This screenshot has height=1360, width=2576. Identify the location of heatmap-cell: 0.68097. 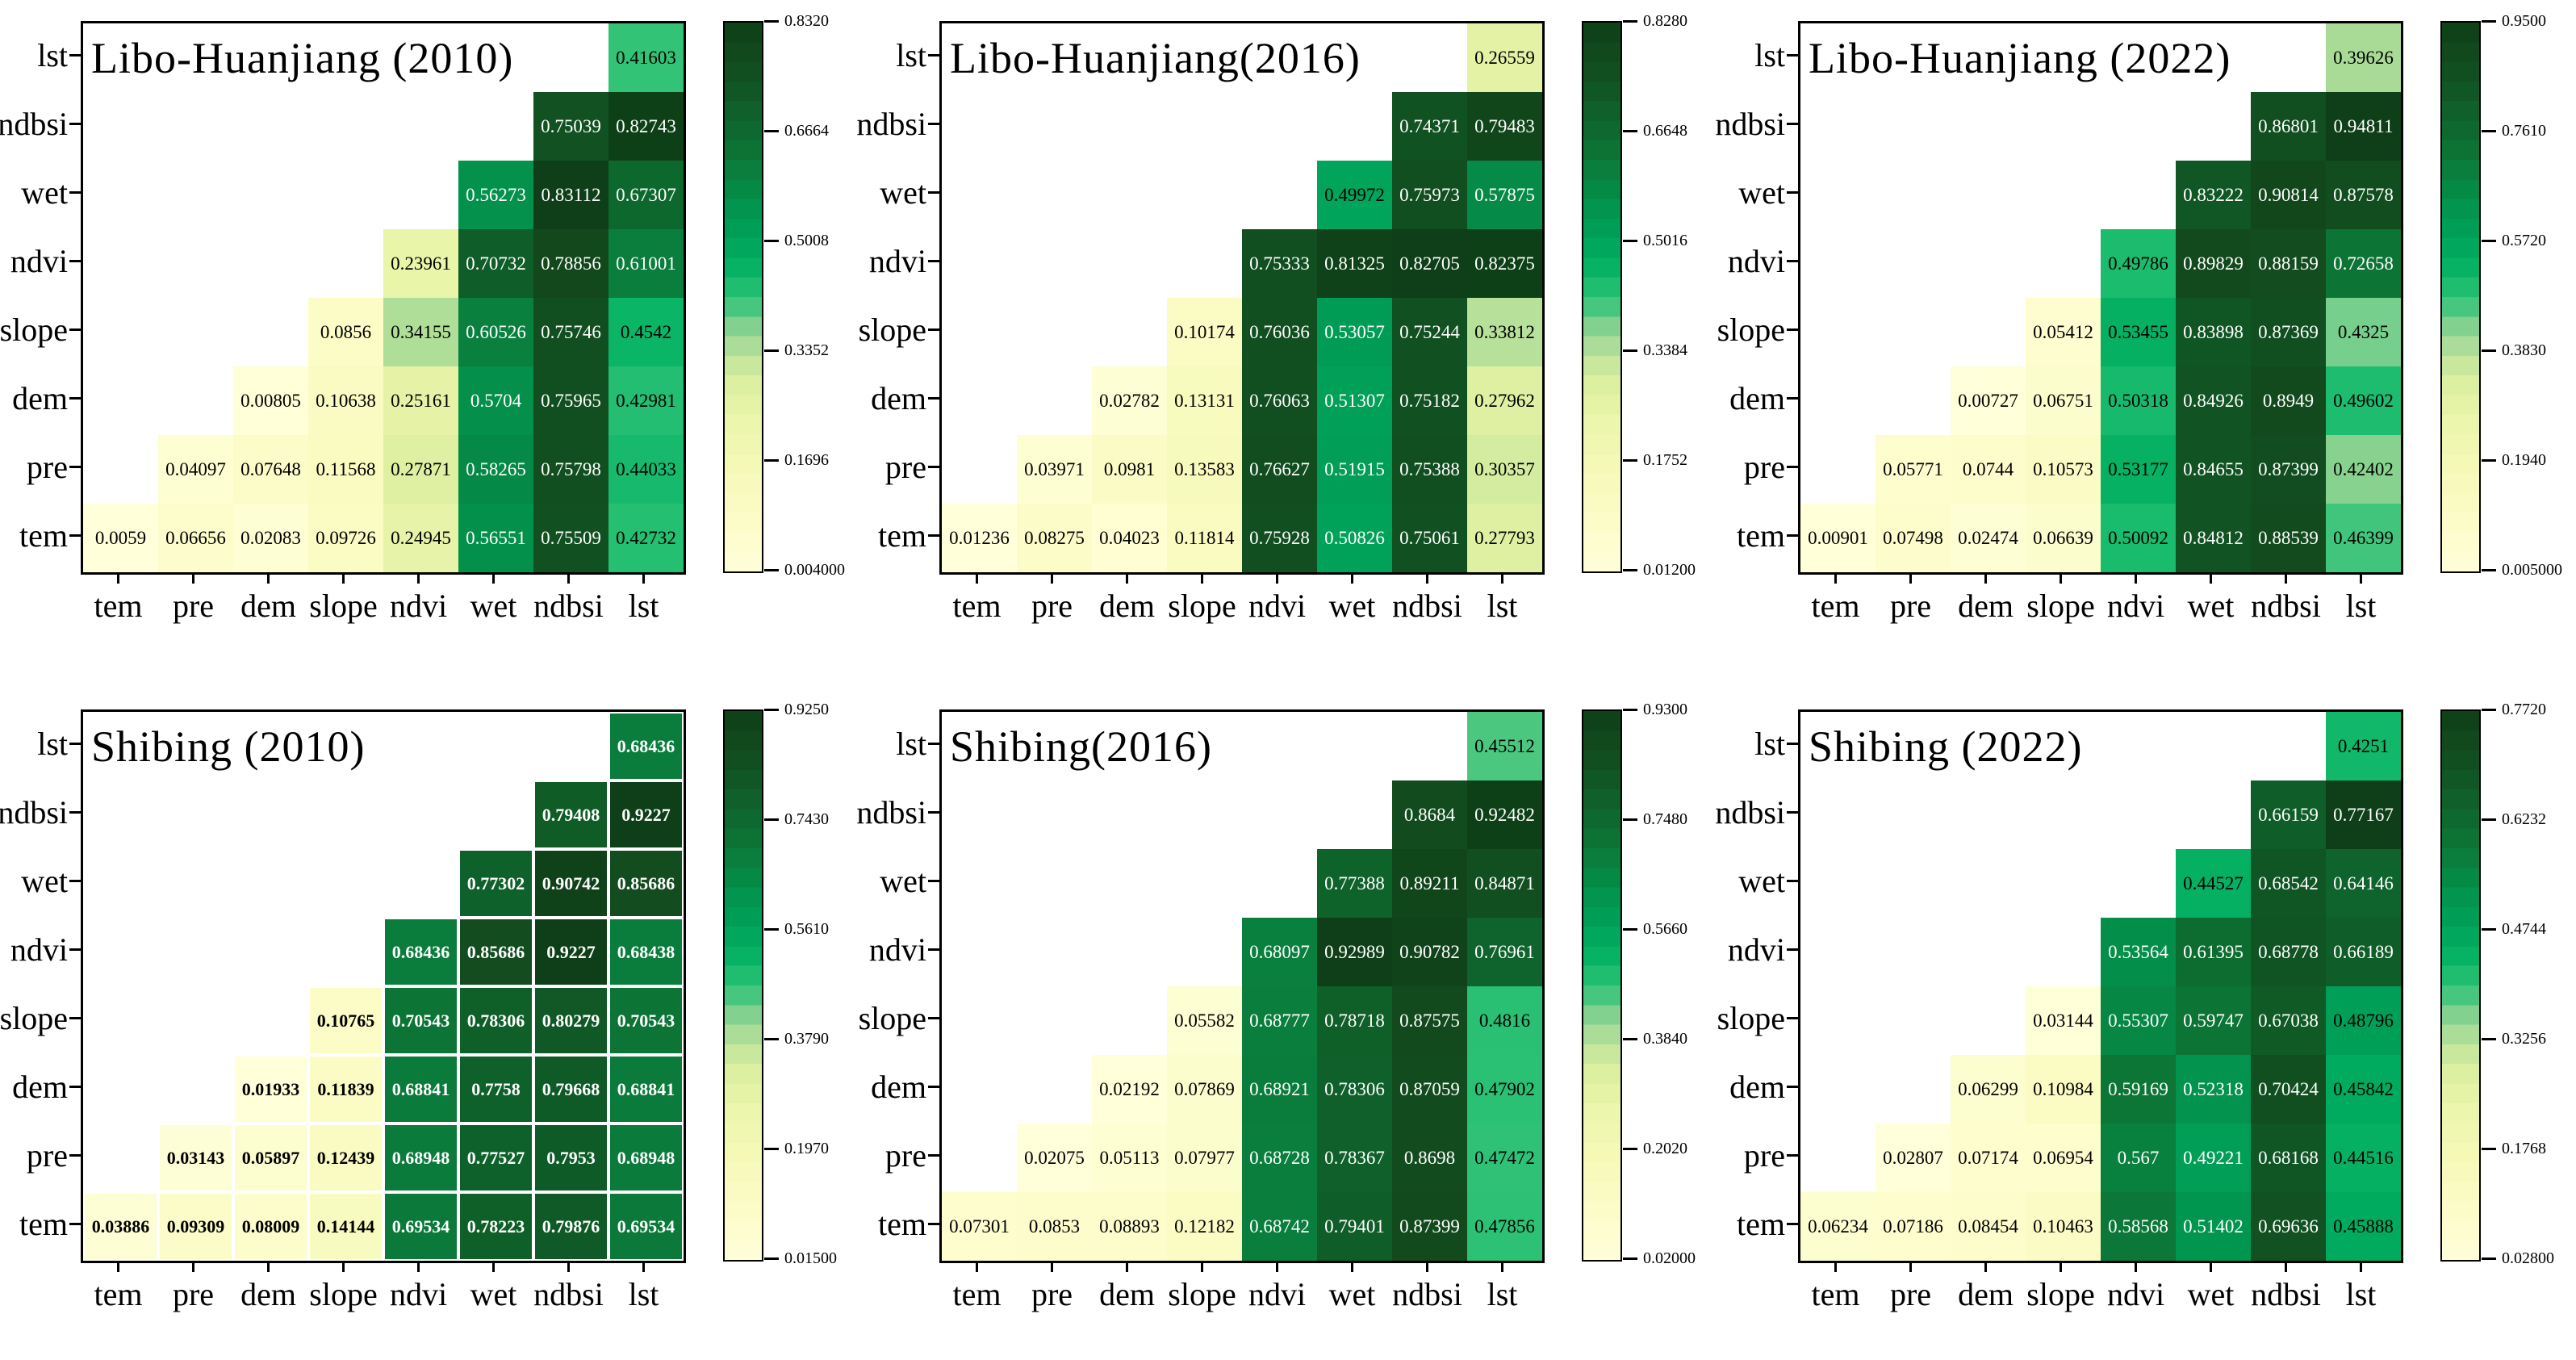
(1279, 952).